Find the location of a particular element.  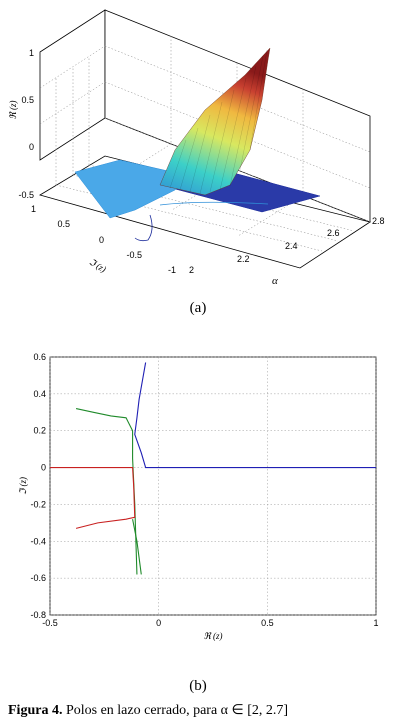

z-axis-label: ℜ (z) is located at coordinates (13, 109).